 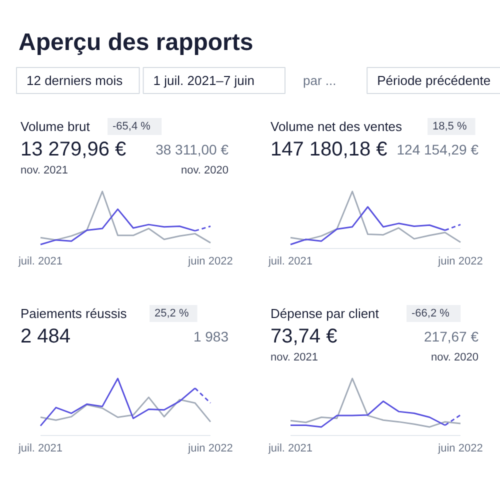 What do you see at coordinates (192, 150) in the screenshot?
I see `text: 38 311,00 €` at bounding box center [192, 150].